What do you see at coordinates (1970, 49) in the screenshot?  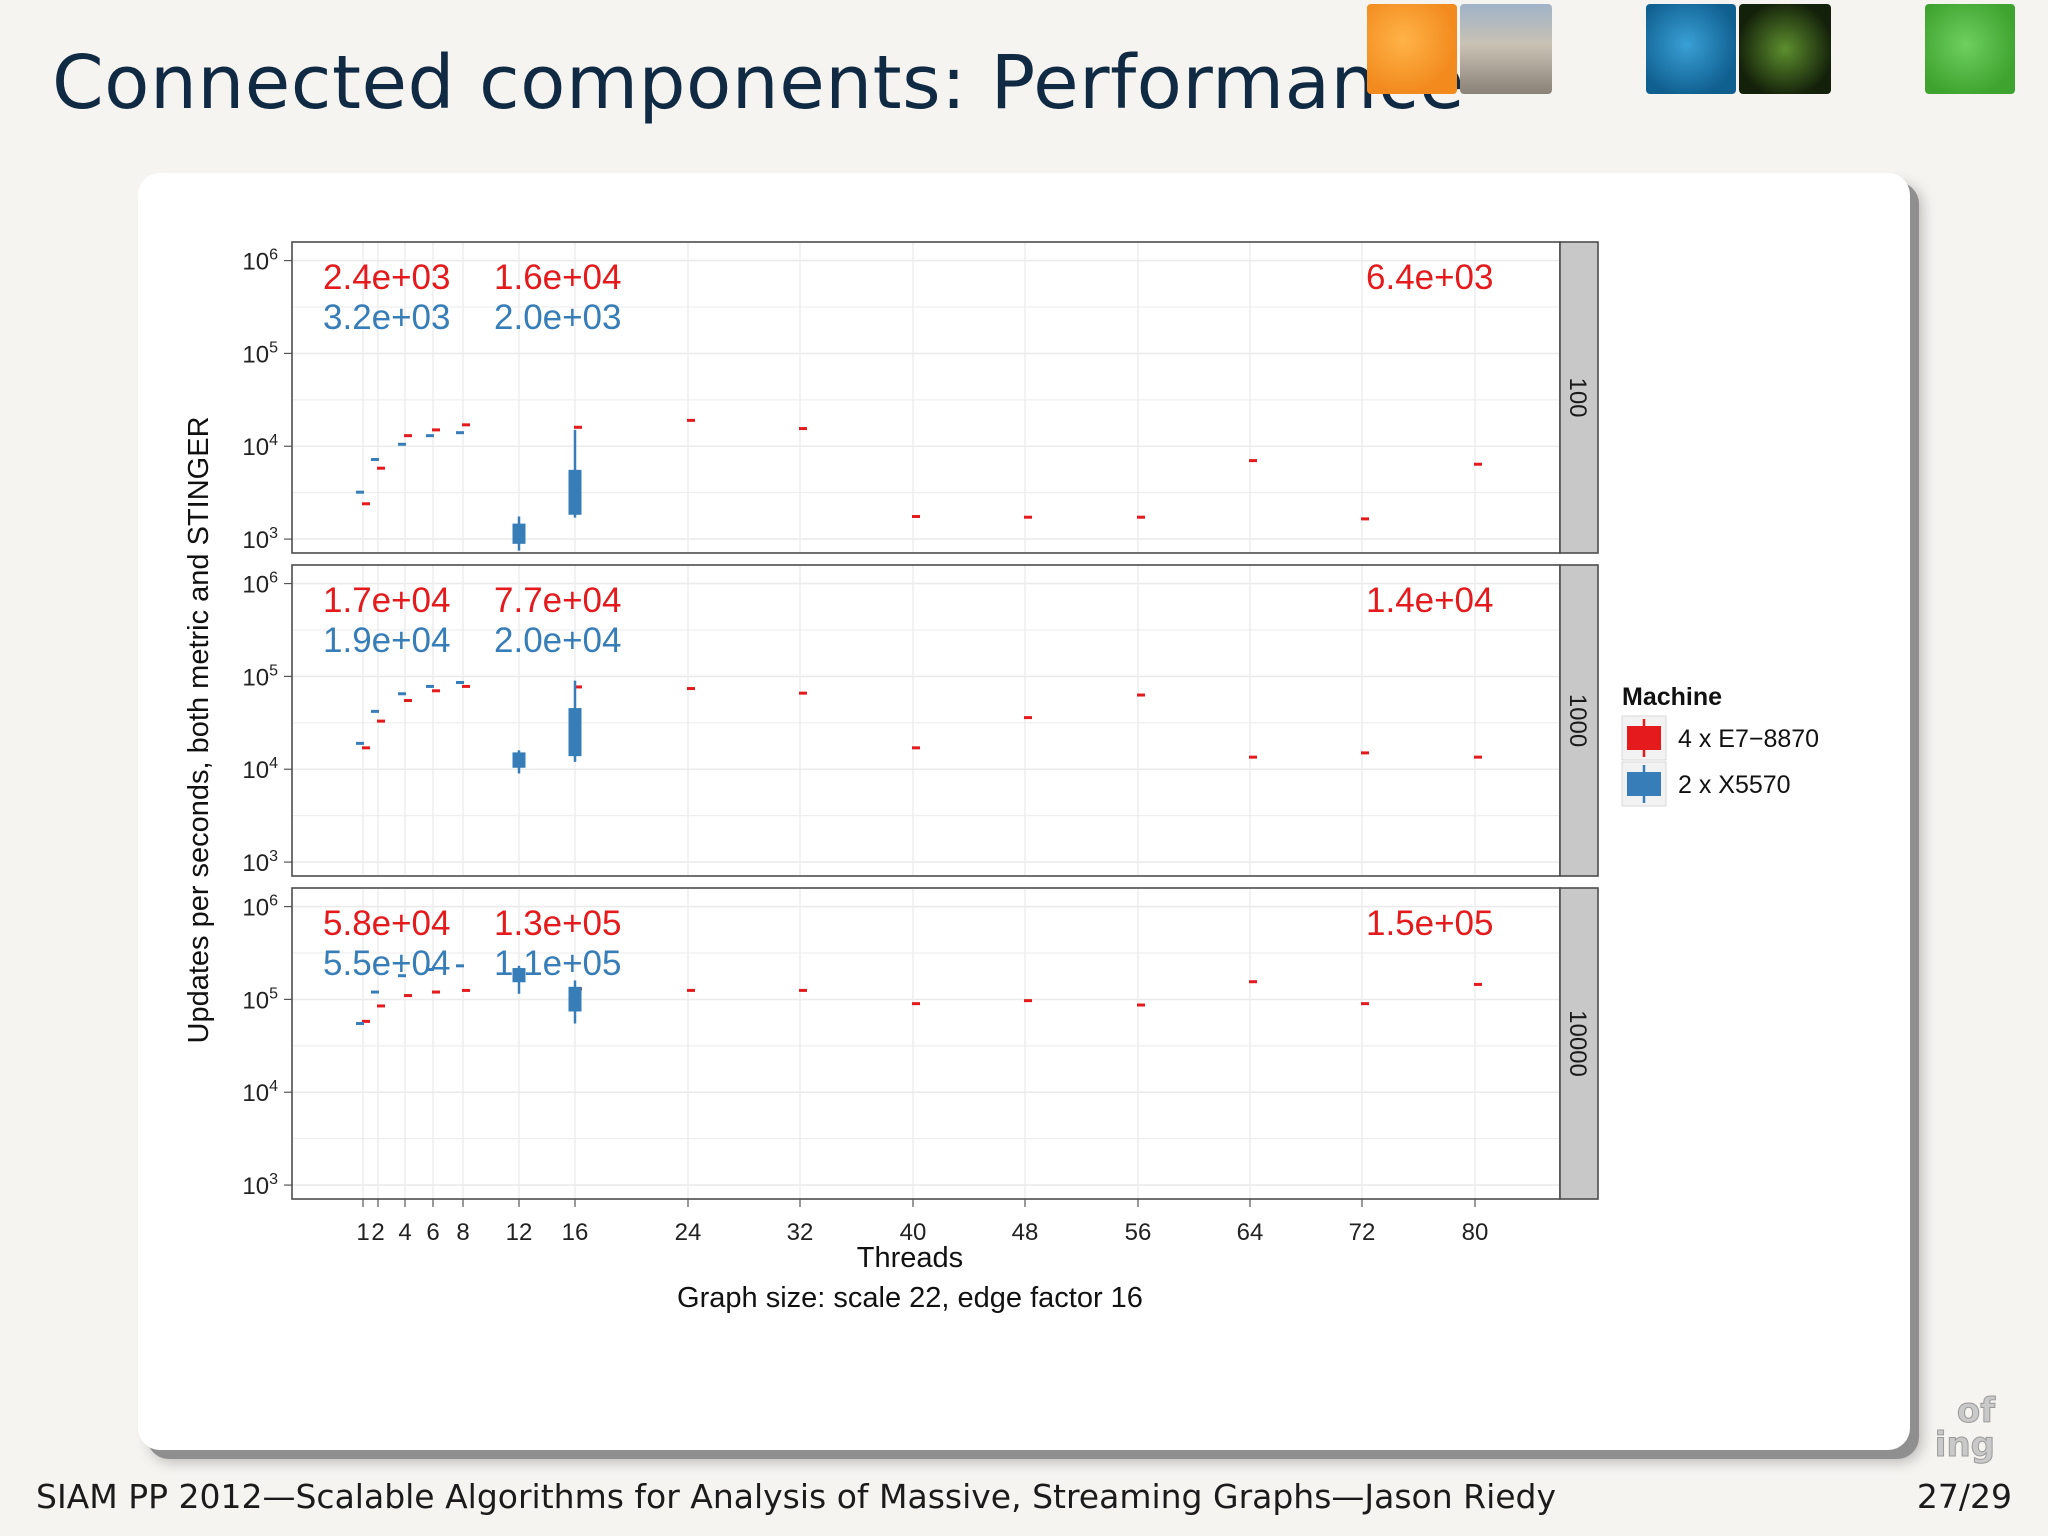 I see `green-logo-tile` at bounding box center [1970, 49].